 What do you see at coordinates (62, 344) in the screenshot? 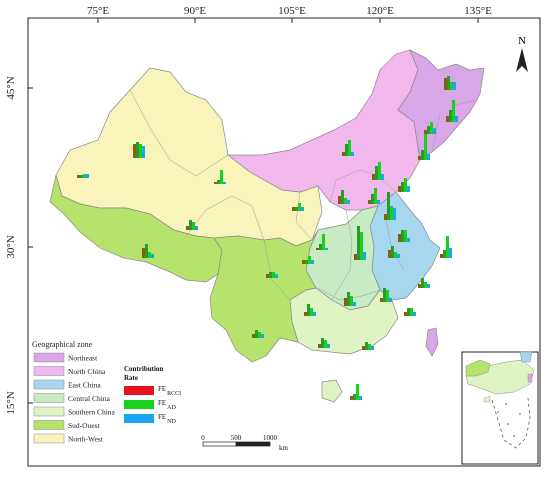
I see `zone-legend-title: Geographical zone` at bounding box center [62, 344].